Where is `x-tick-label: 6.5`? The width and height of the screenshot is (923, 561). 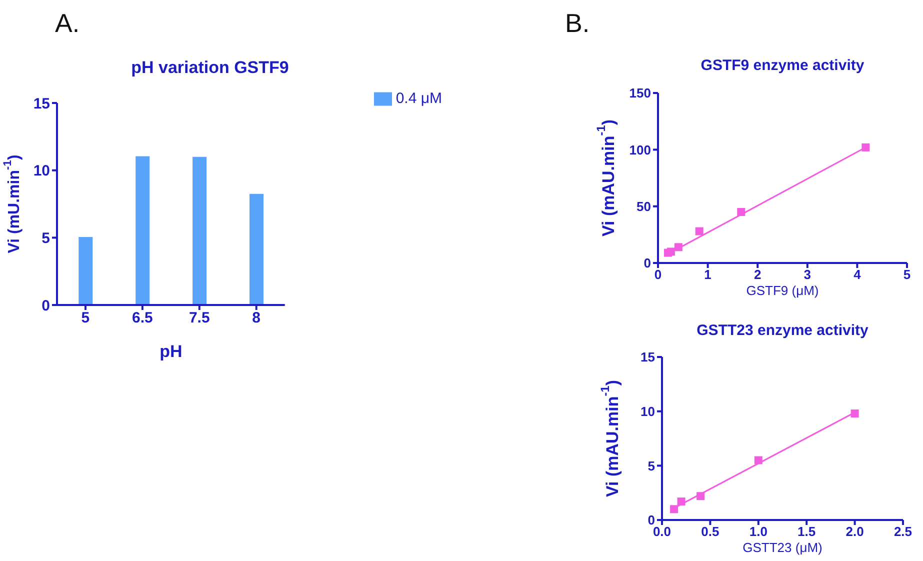 x-tick-label: 6.5 is located at coordinates (142, 318).